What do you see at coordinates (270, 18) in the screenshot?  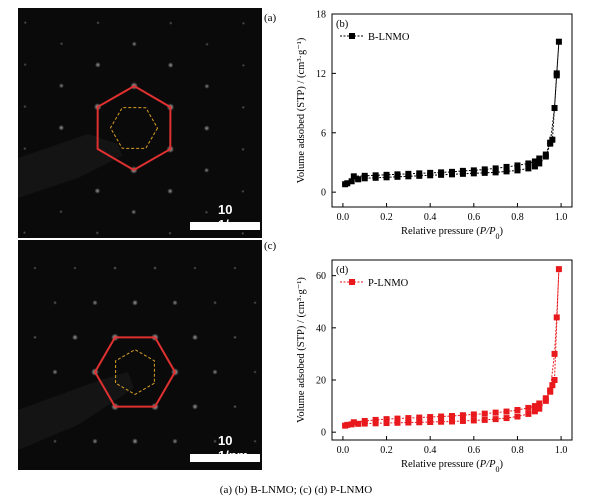 I see `panel-label-a: (a)` at bounding box center [270, 18].